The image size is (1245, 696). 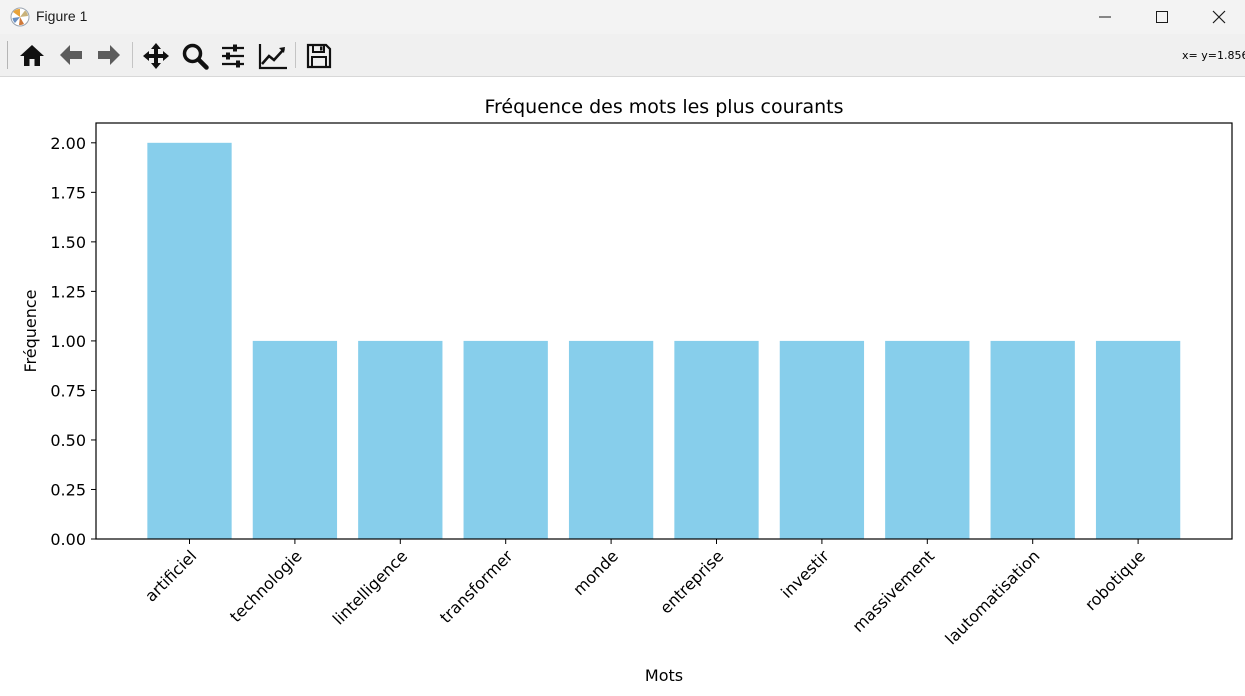 I want to click on x-tick-label: lautomatisation, so click(x=992, y=597).